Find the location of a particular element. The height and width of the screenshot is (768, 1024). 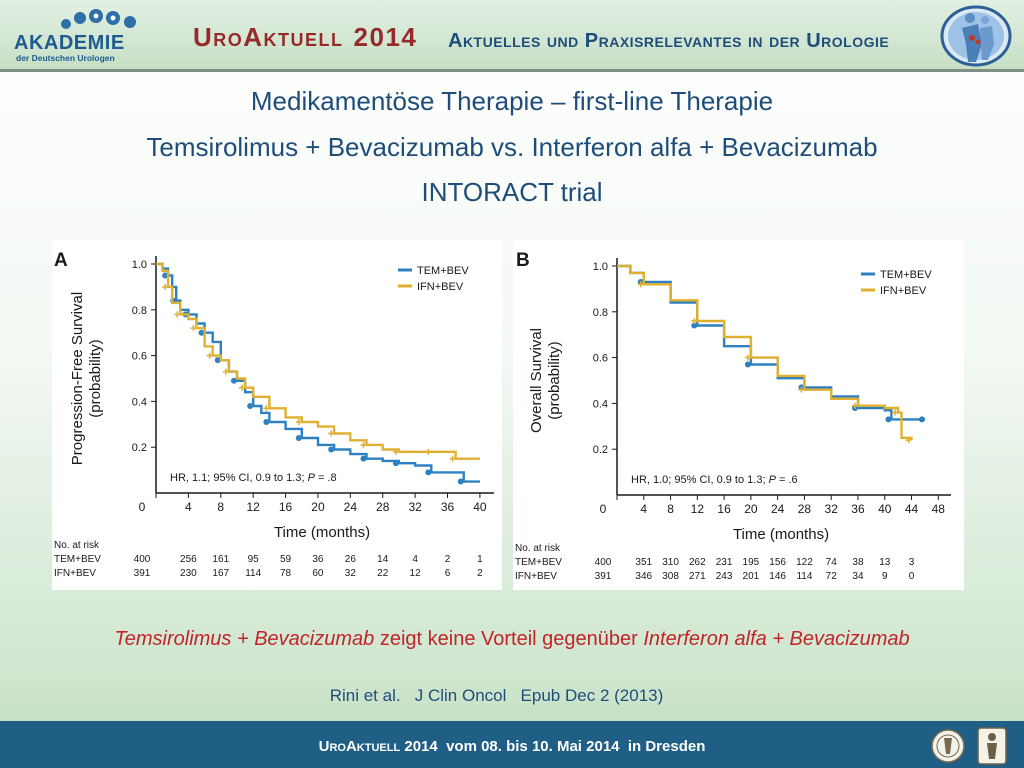

panel-label: B is located at coordinates (523, 260).